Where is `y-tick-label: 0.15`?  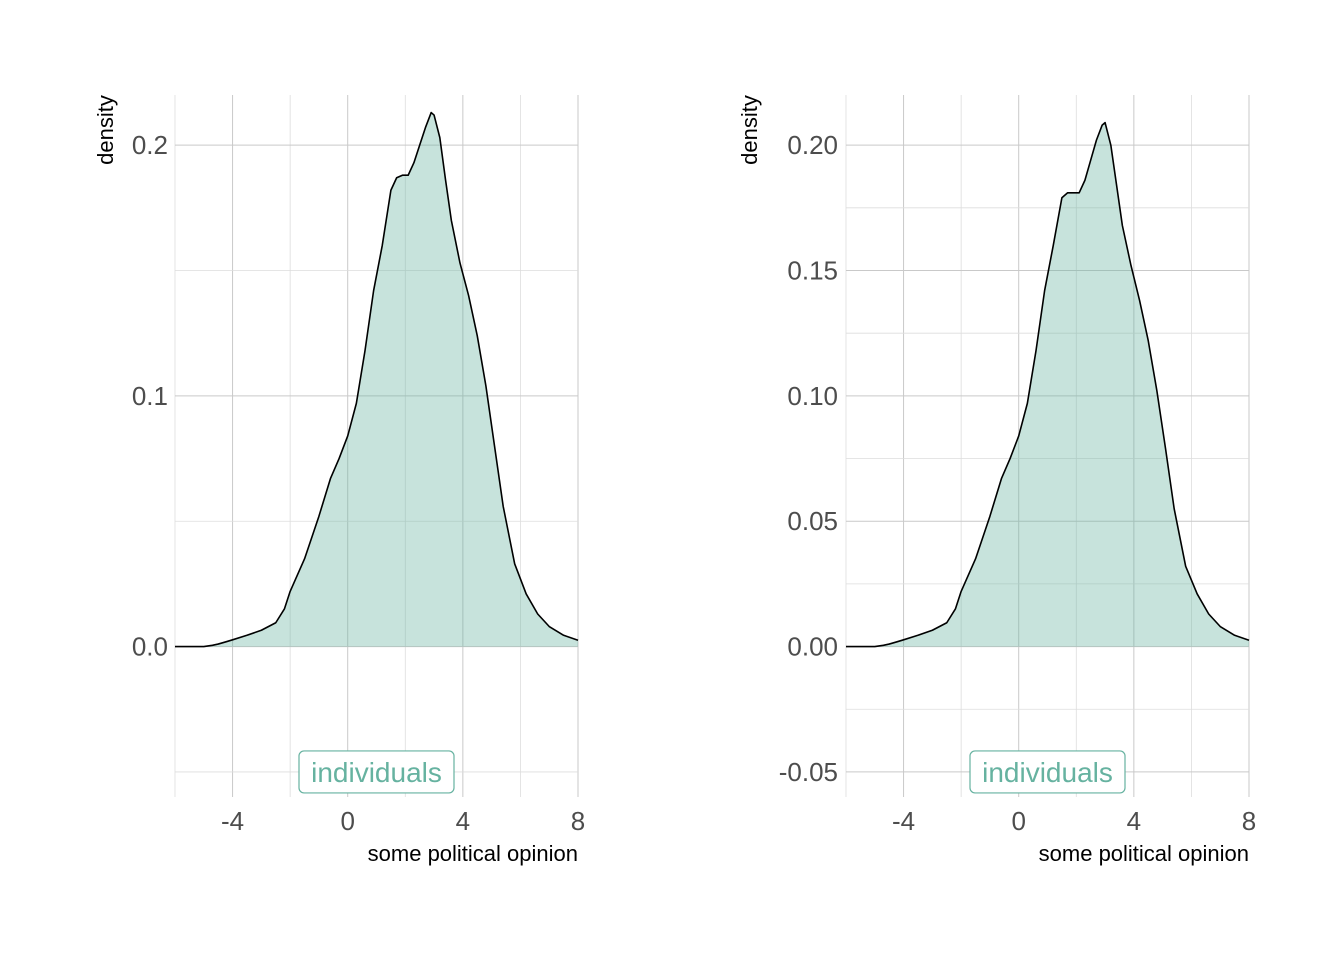
y-tick-label: 0.15 is located at coordinates (812, 271).